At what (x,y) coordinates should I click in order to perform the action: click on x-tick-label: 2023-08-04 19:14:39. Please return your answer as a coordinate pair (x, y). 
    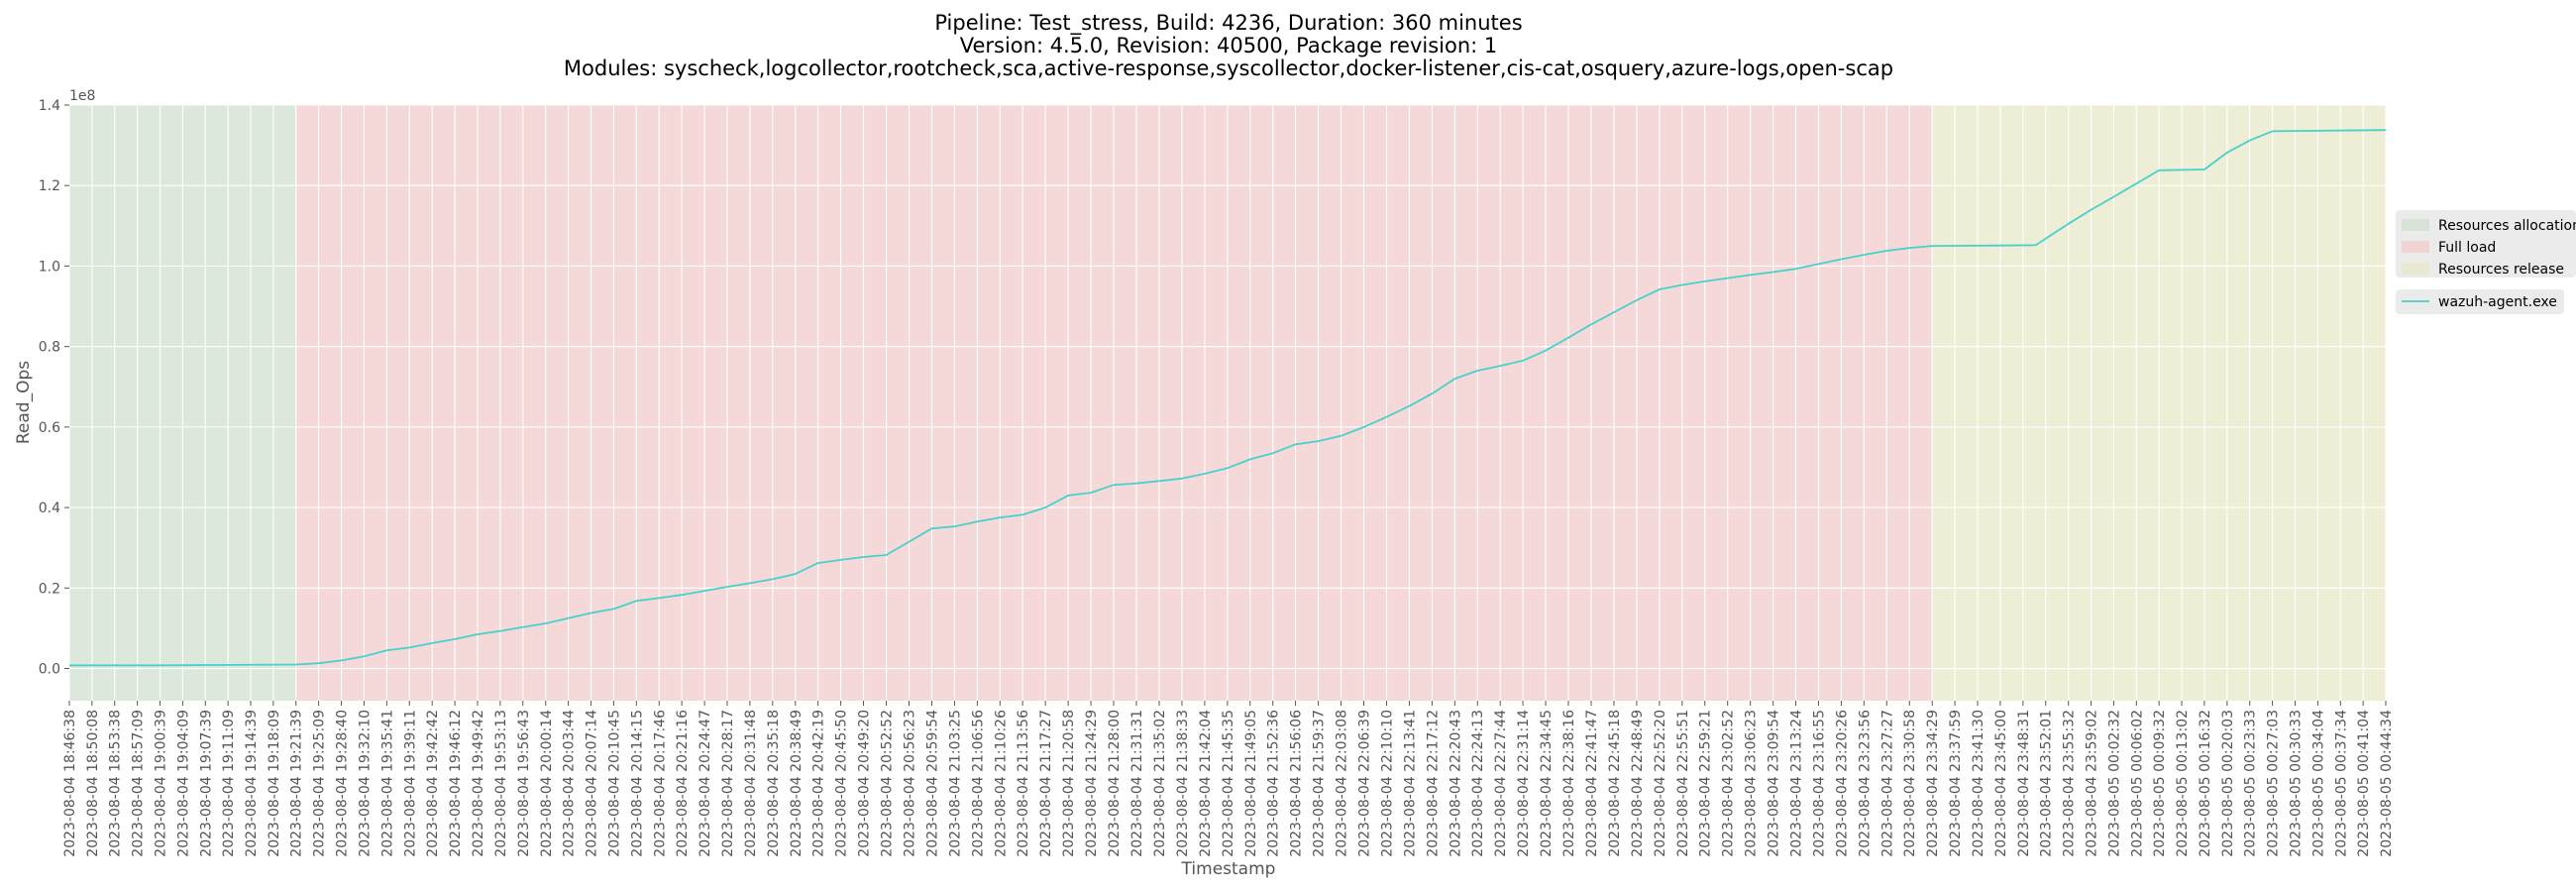
    Looking at the image, I should click on (252, 784).